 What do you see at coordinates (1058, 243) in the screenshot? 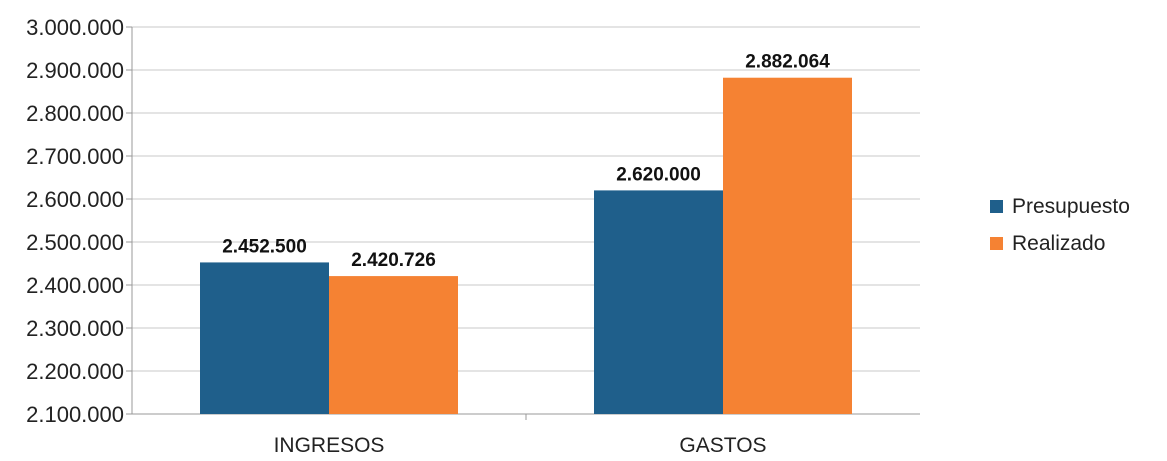
I see `legend-label: Realizado` at bounding box center [1058, 243].